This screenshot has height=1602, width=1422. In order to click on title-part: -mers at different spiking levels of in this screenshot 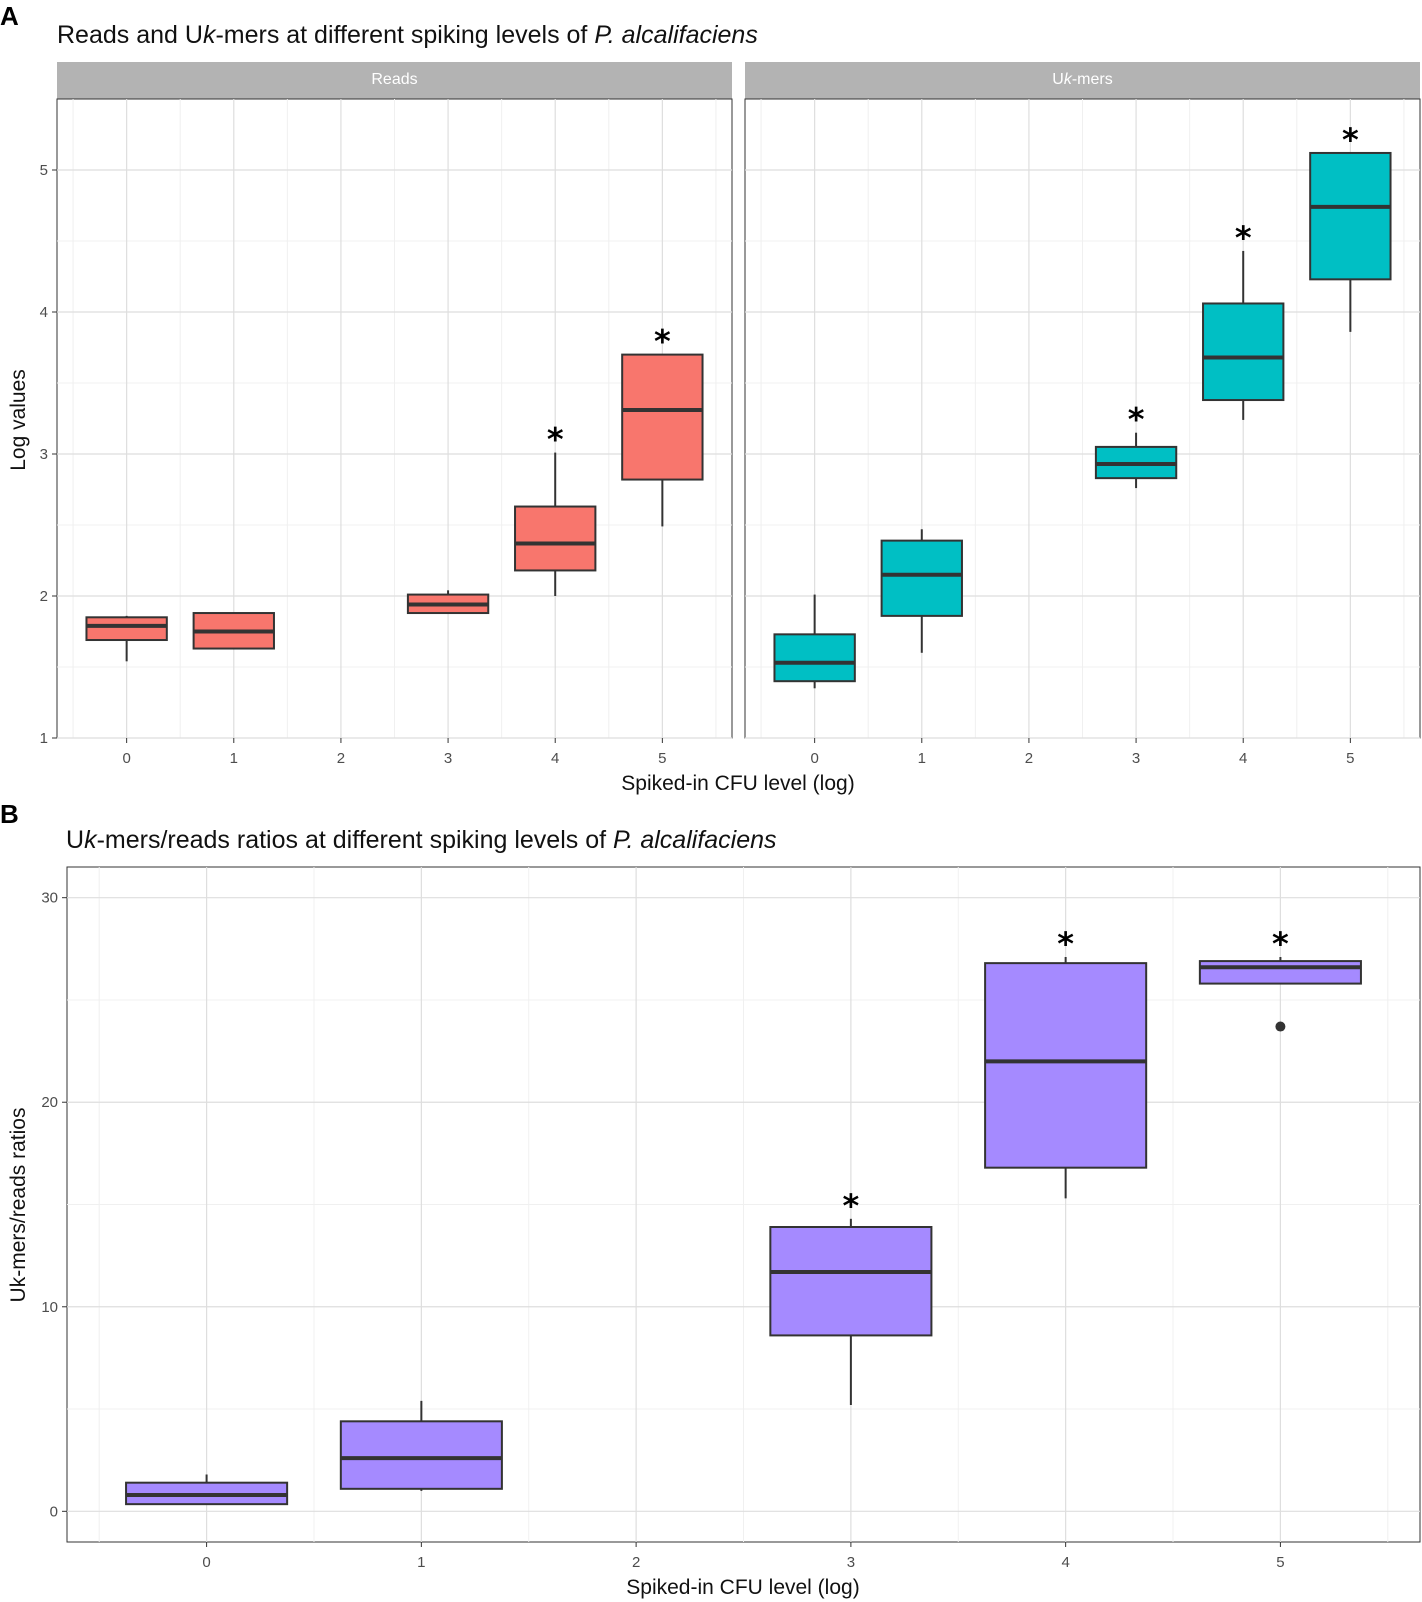, I will do `click(404, 35)`.